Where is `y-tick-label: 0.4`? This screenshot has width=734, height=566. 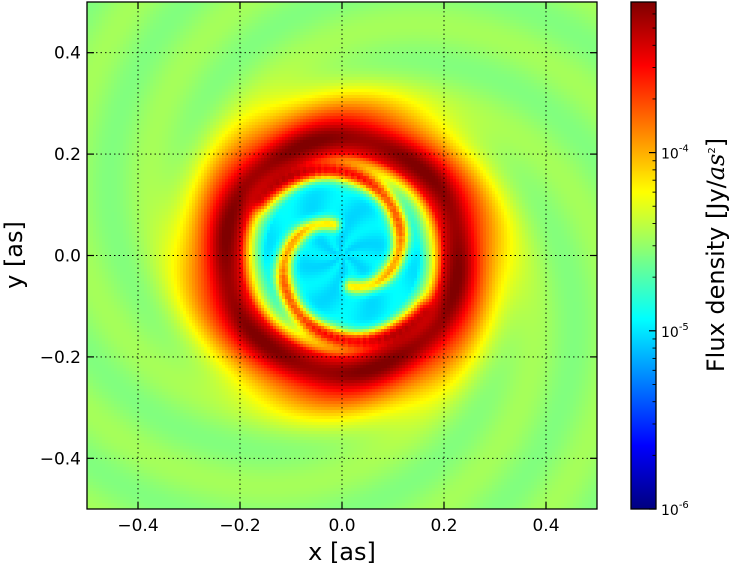 y-tick-label: 0.4 is located at coordinates (67, 54).